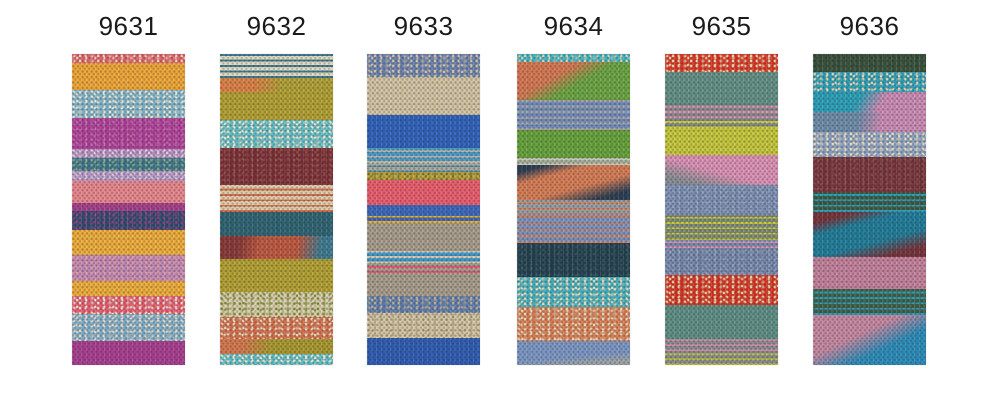  What do you see at coordinates (721, 26) in the screenshot?
I see `colorway-label: 9635` at bounding box center [721, 26].